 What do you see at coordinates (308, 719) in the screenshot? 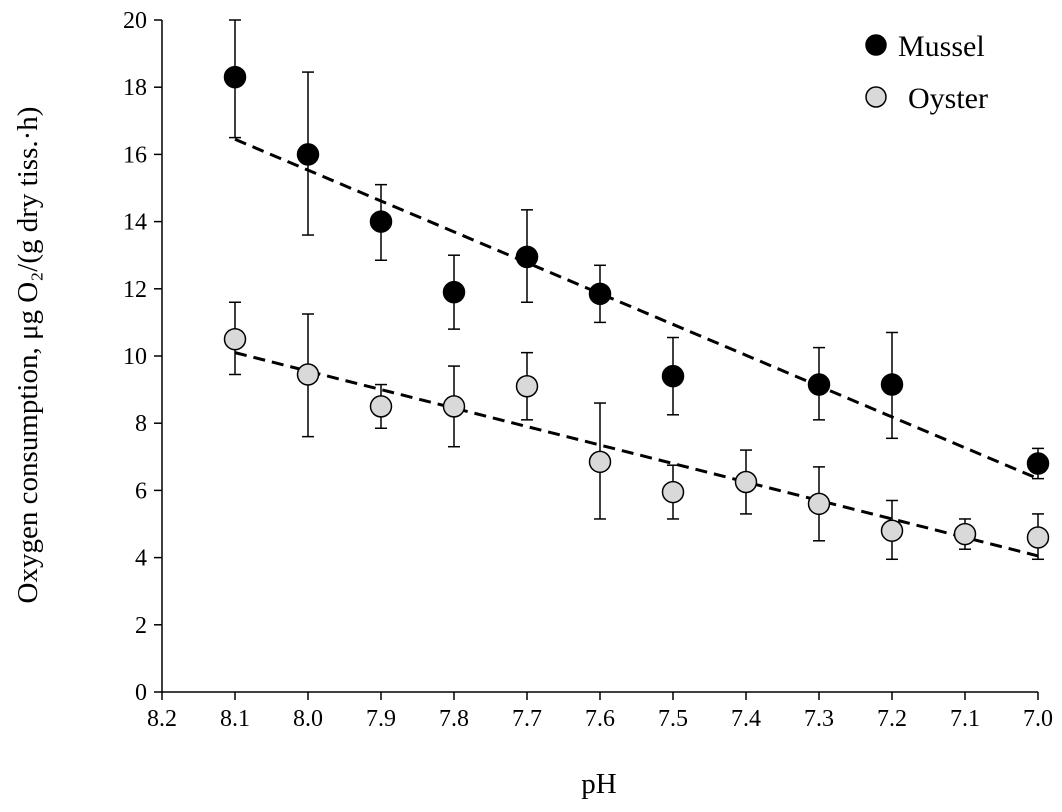
I see `x-tick-label: 8.0` at bounding box center [308, 719].